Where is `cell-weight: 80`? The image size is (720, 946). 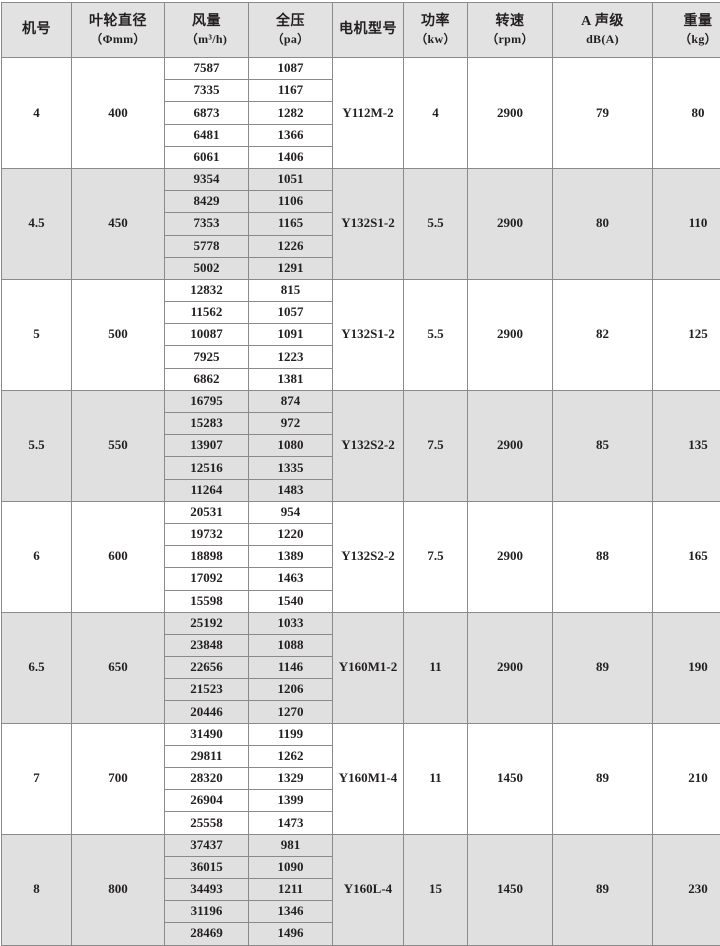
cell-weight: 80 is located at coordinates (686, 113).